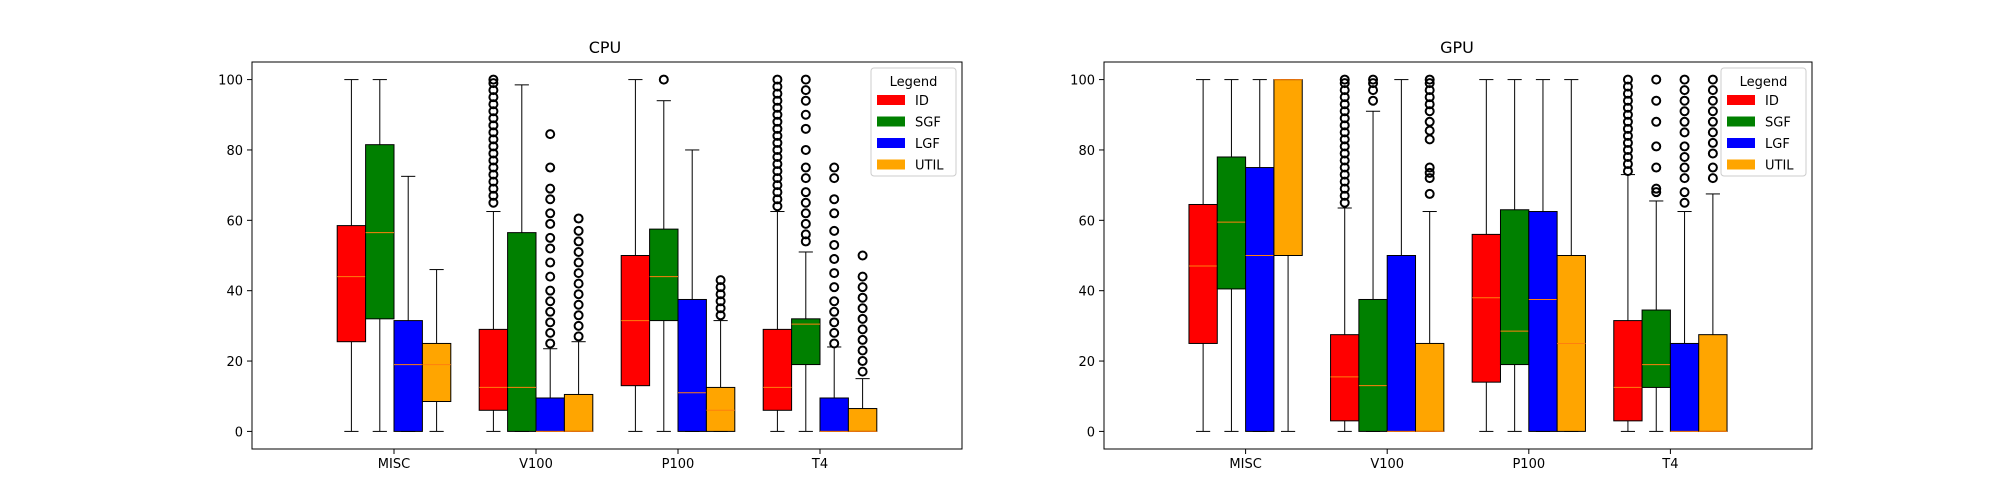  Describe the element at coordinates (819, 464) in the screenshot. I see `x-tick-label: T4` at that location.